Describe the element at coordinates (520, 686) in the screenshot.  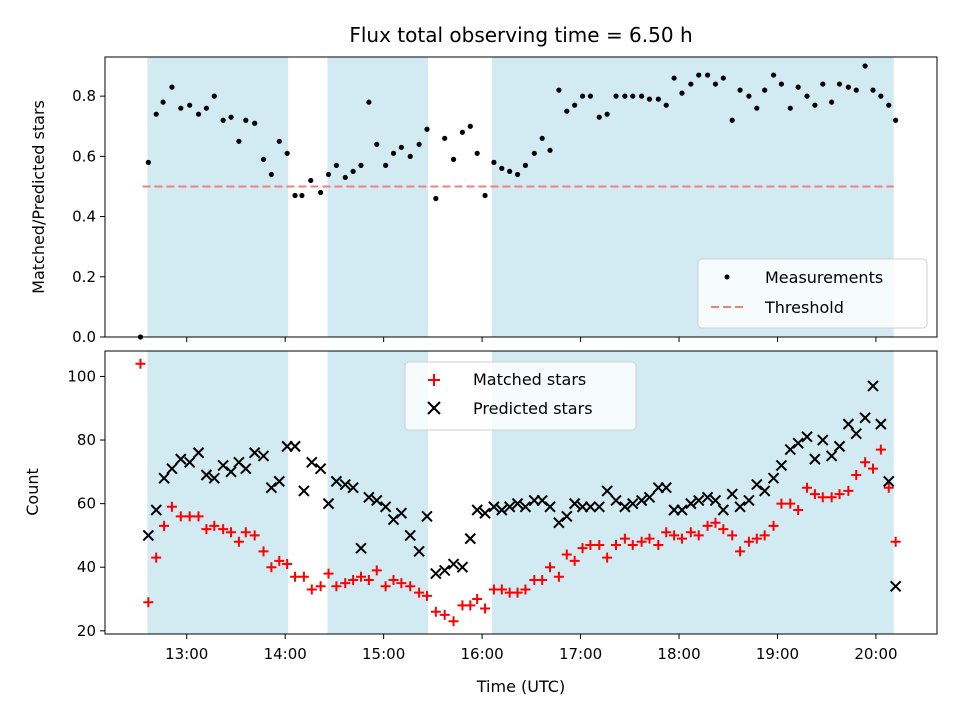
I see `x-axis-label: Time (UTC)` at that location.